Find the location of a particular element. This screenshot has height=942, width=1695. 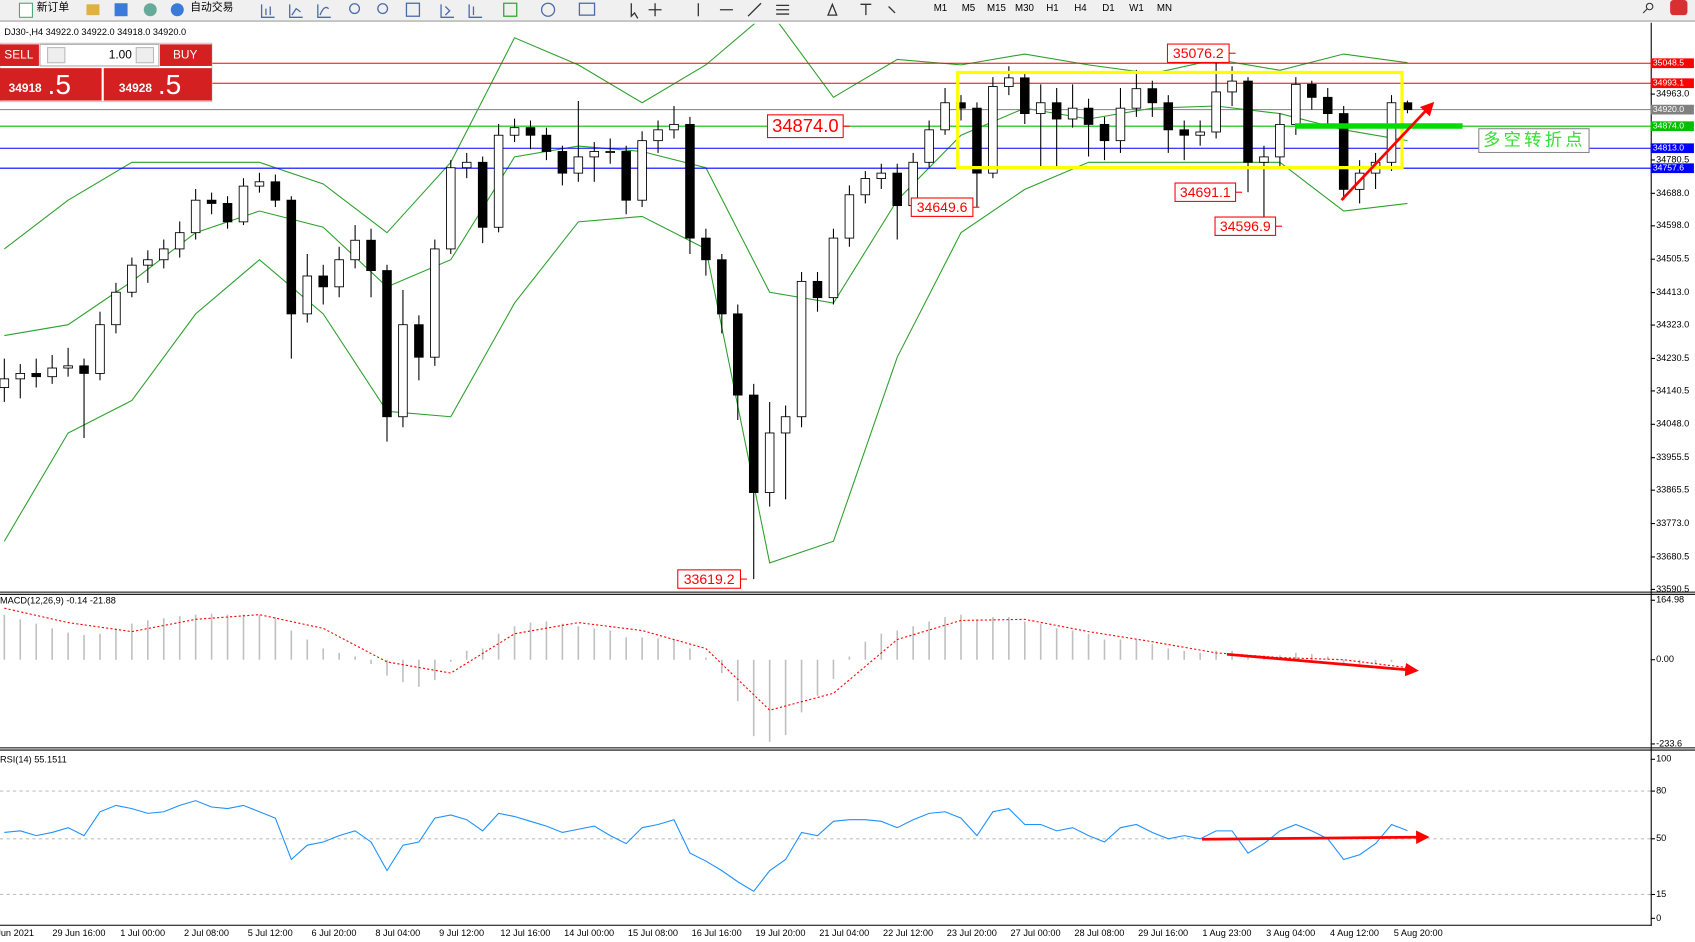

y-tick-label: 0 is located at coordinates (1658, 918).